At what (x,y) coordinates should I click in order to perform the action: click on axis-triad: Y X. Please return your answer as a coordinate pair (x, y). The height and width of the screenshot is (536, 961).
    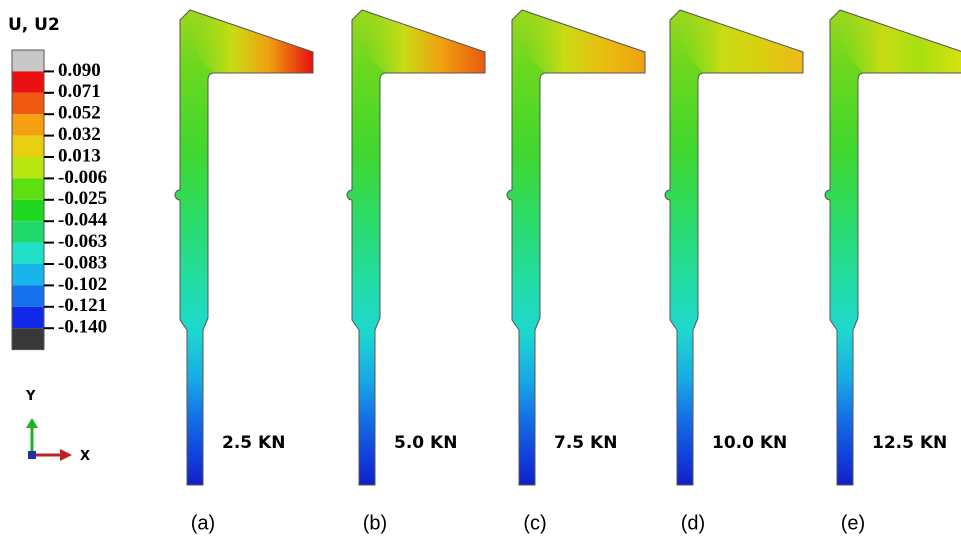
    Looking at the image, I should click on (57, 426).